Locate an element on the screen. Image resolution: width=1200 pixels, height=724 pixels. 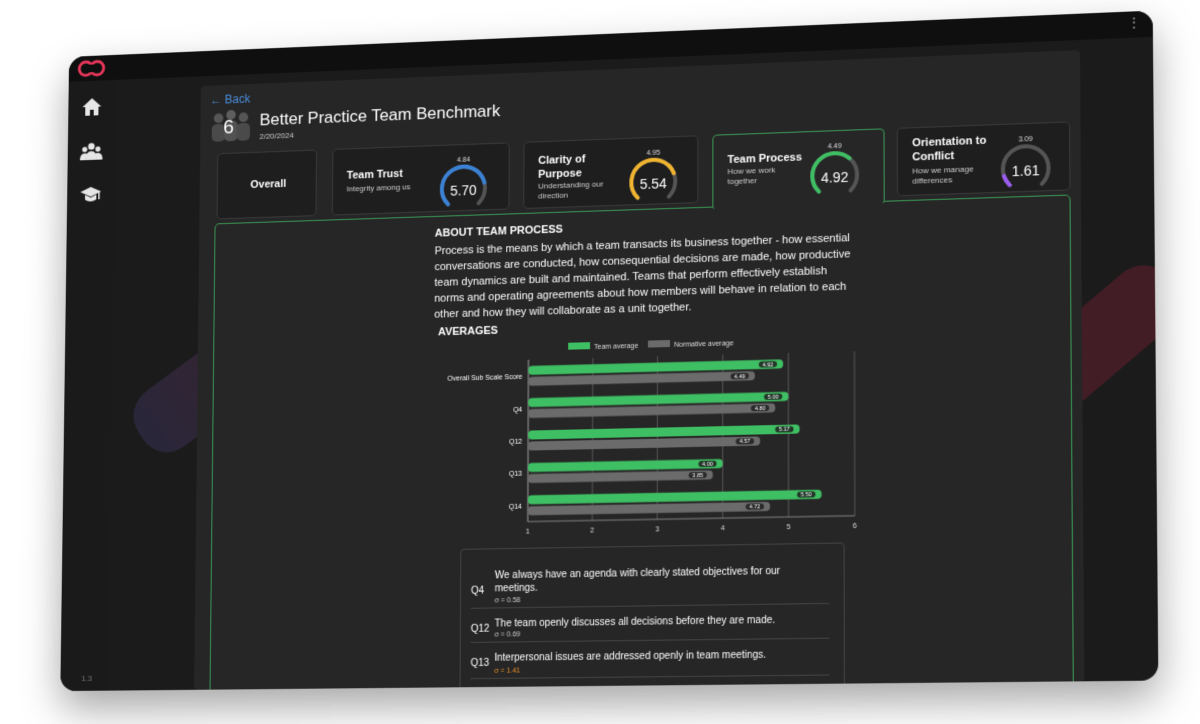
tab-label: Clarity of Purpose is located at coordinates (574, 166).